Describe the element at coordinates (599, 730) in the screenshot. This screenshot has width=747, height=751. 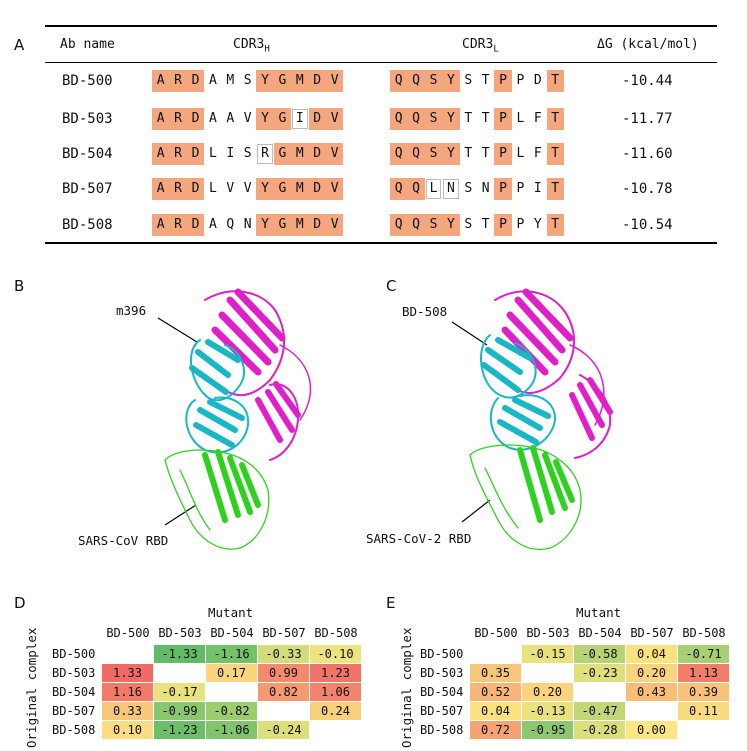
I see `heatmap-cell: -0.28` at that location.